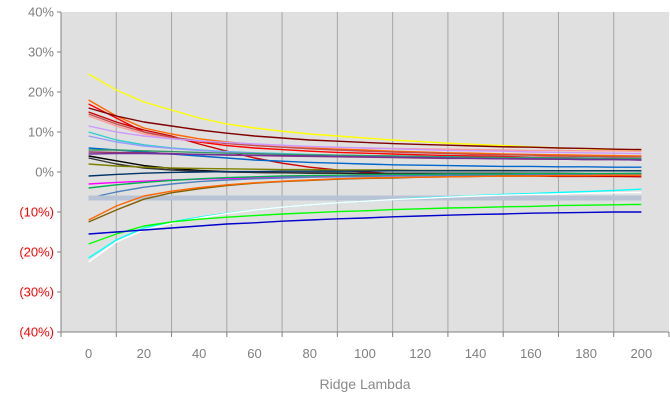 Image resolution: width=670 pixels, height=408 pixels. I want to click on x-tick-label: 120, so click(420, 353).